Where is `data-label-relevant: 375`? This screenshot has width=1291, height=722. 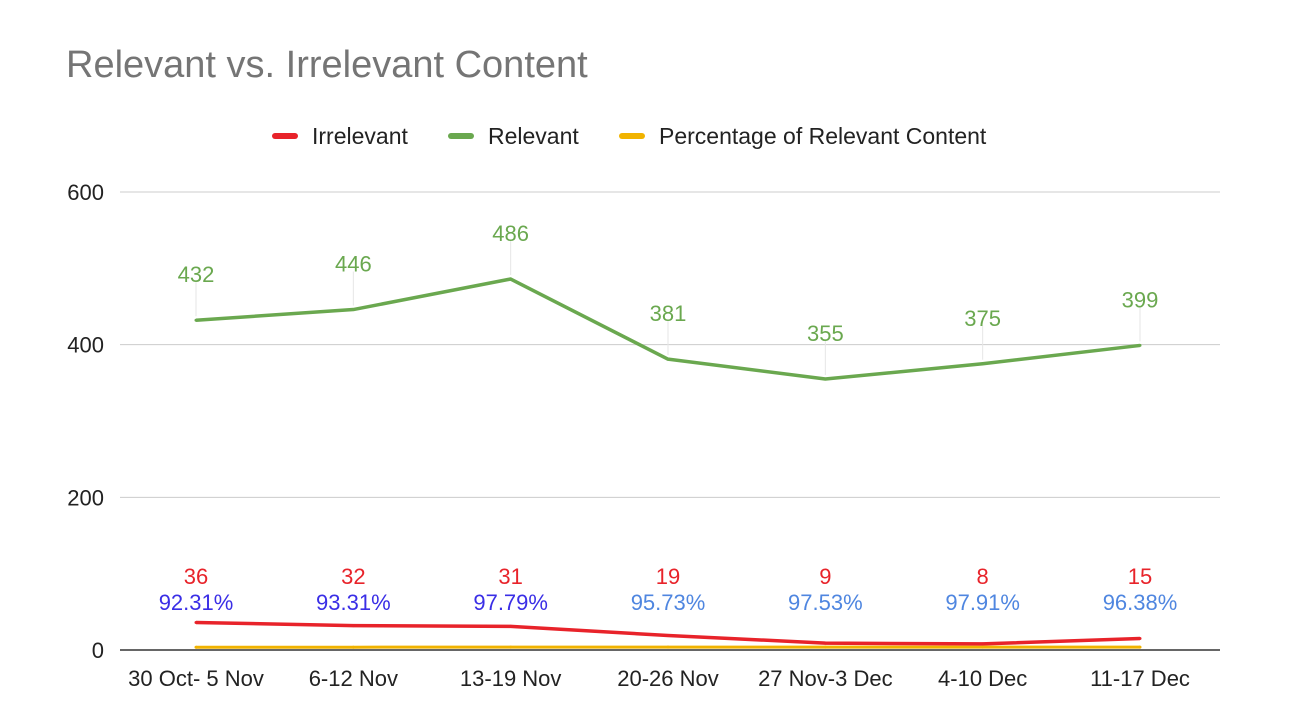 data-label-relevant: 375 is located at coordinates (982, 318).